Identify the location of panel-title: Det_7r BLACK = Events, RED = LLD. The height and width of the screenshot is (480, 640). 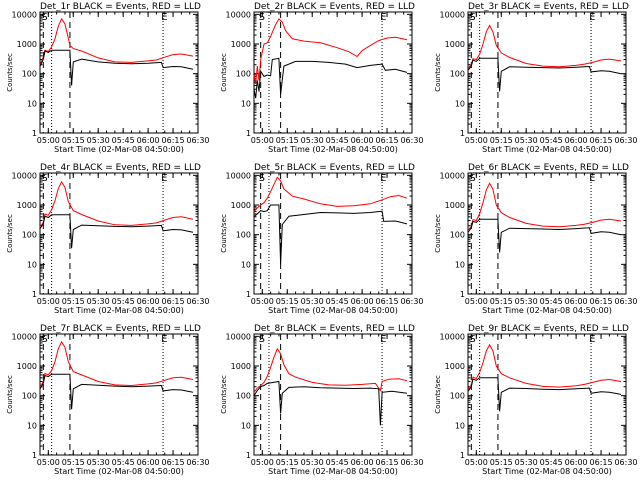
(120, 329).